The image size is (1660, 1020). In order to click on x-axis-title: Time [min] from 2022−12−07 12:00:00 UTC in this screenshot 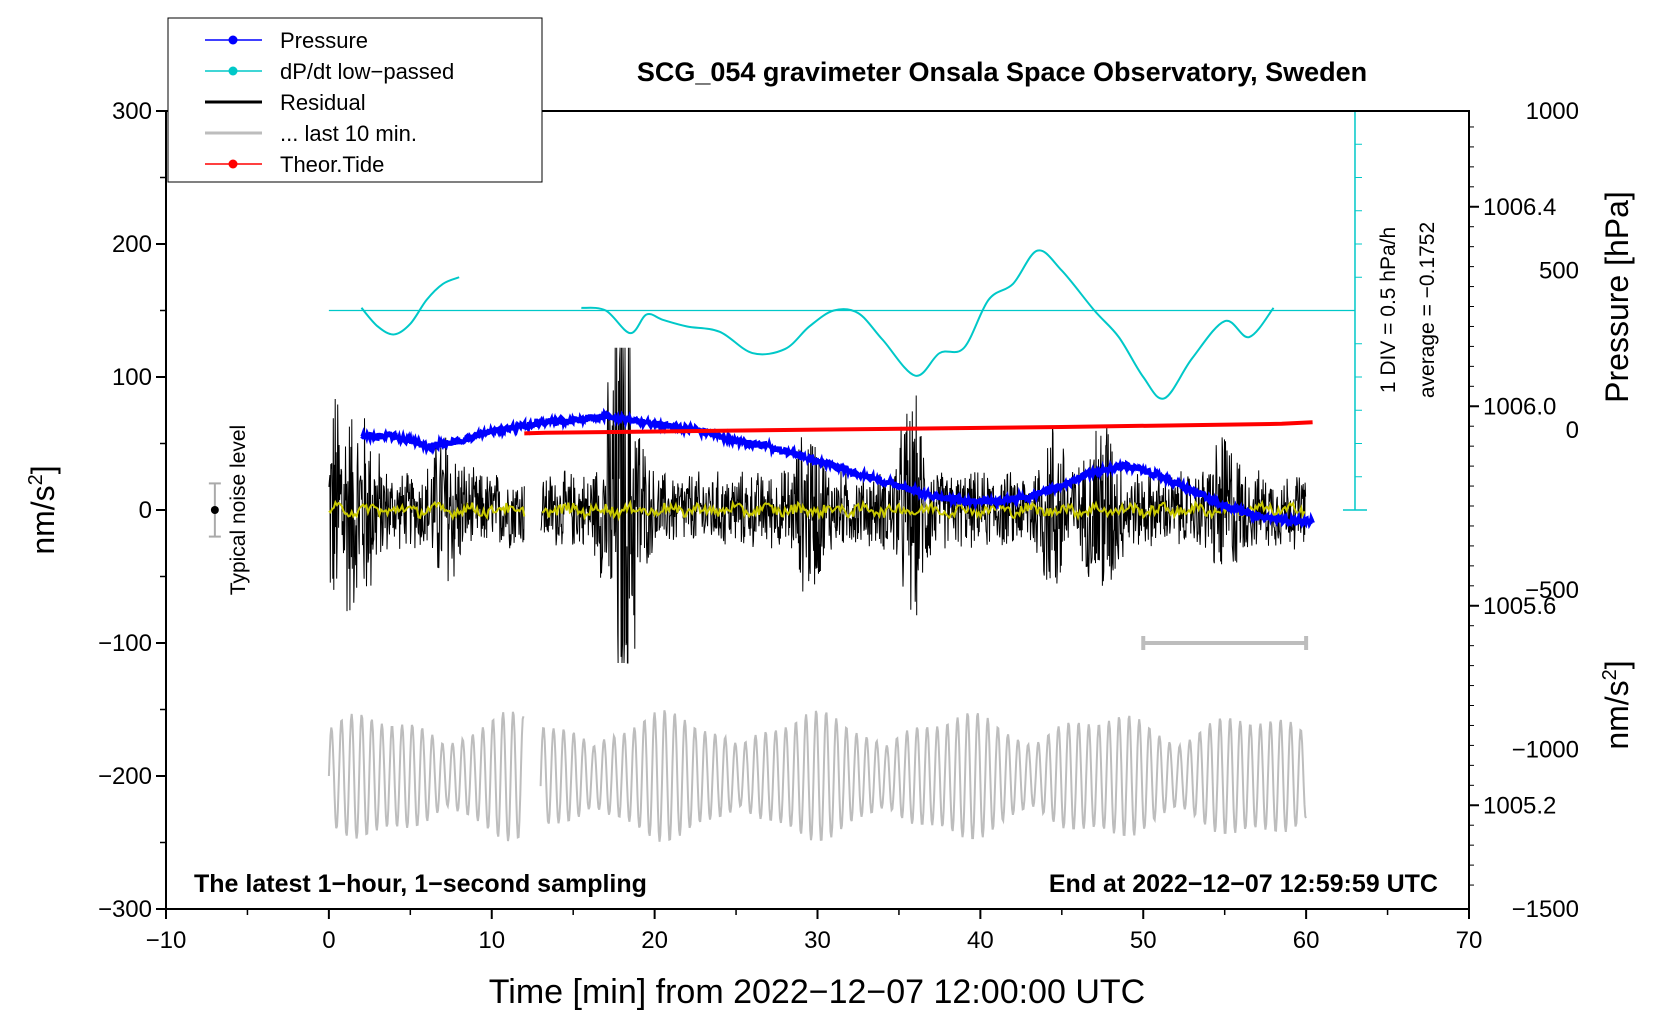, I will do `click(817, 992)`.